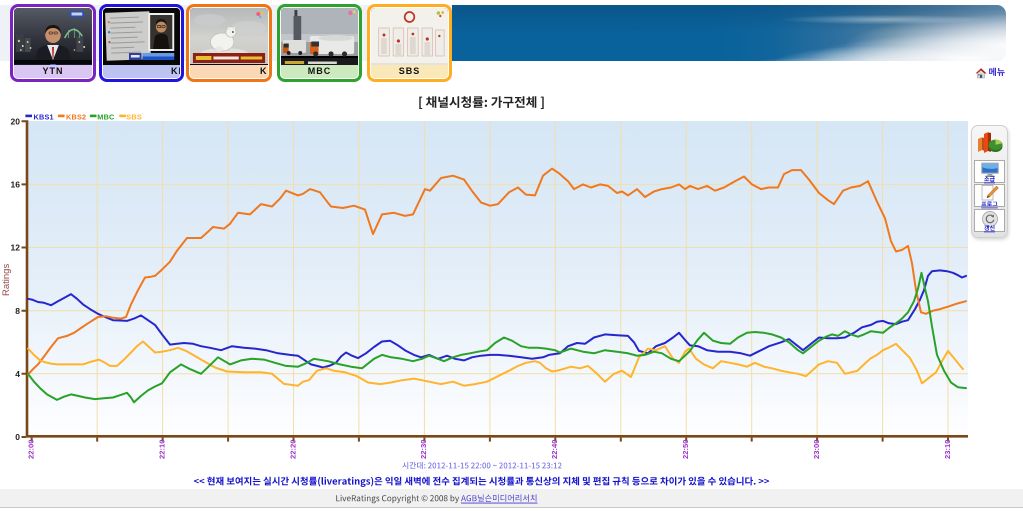 The height and width of the screenshot is (511, 1023). I want to click on svg-text: Ratings, so click(6, 280).